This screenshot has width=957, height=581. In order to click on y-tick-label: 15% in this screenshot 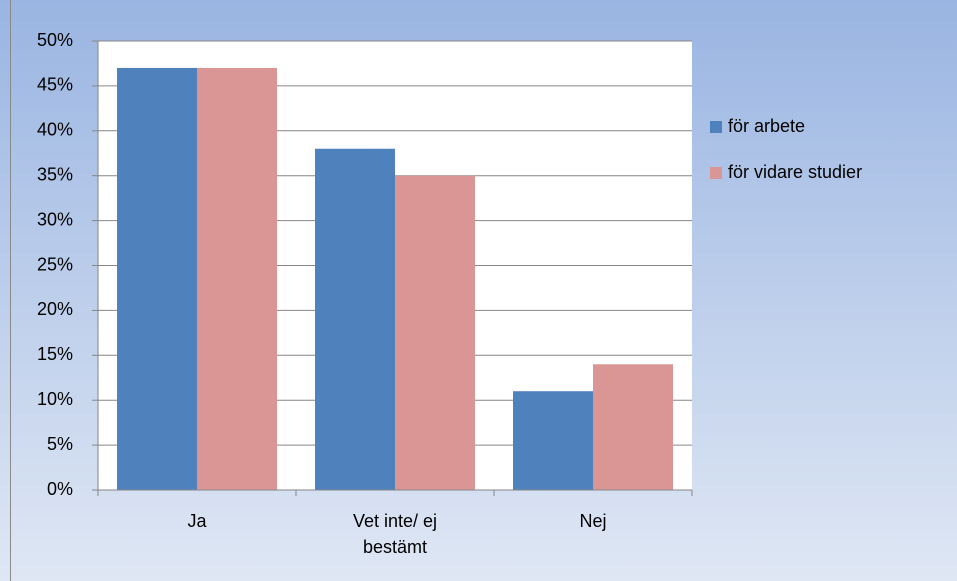, I will do `click(55, 354)`.